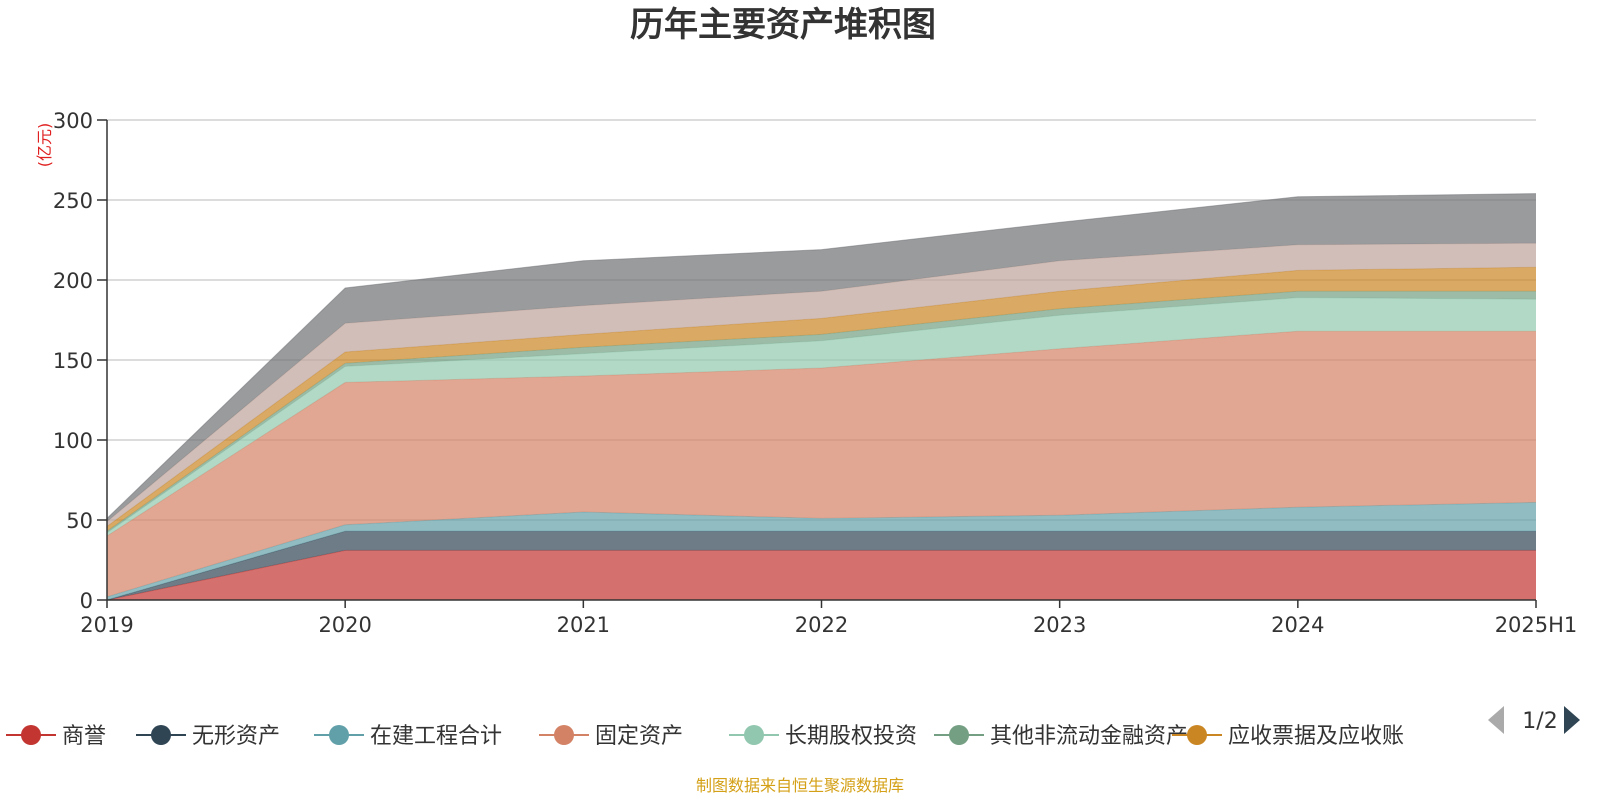 The image size is (1600, 800). What do you see at coordinates (800, 785) in the screenshot?
I see `data-source-note: 制图数据来自恒生聚源数据库` at bounding box center [800, 785].